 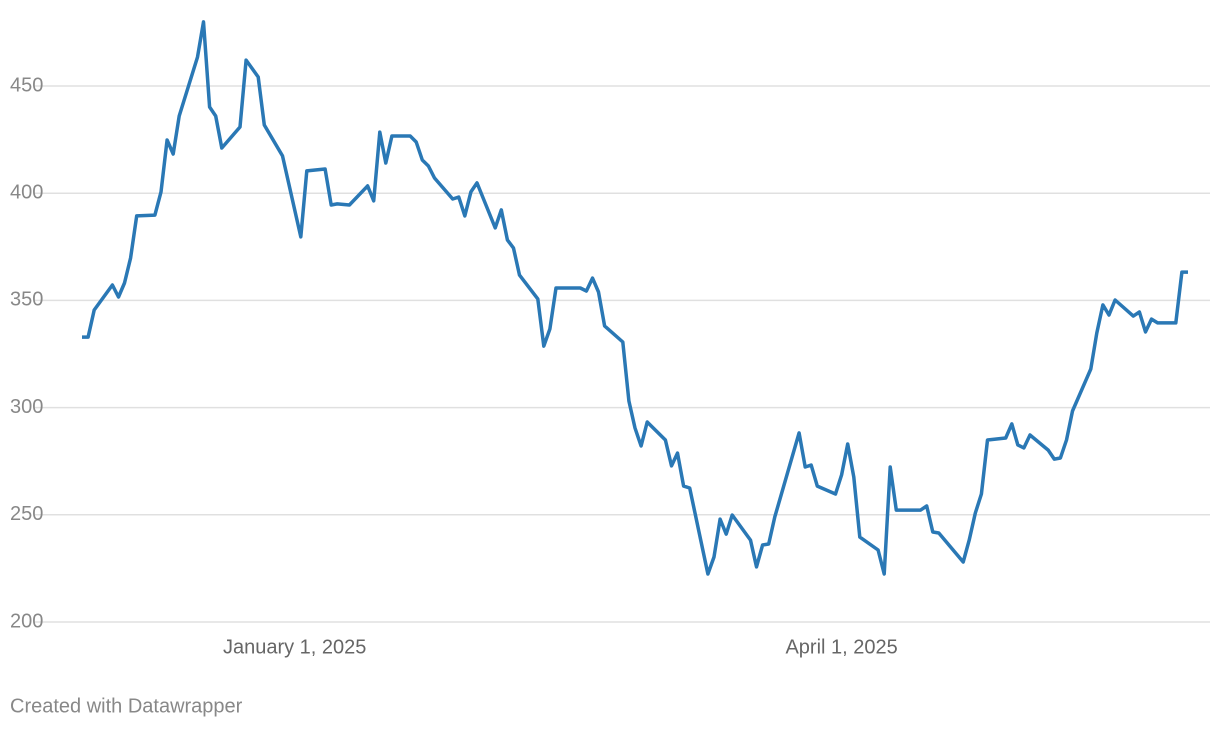 What do you see at coordinates (26, 407) in the screenshot?
I see `y-tick-label: 300` at bounding box center [26, 407].